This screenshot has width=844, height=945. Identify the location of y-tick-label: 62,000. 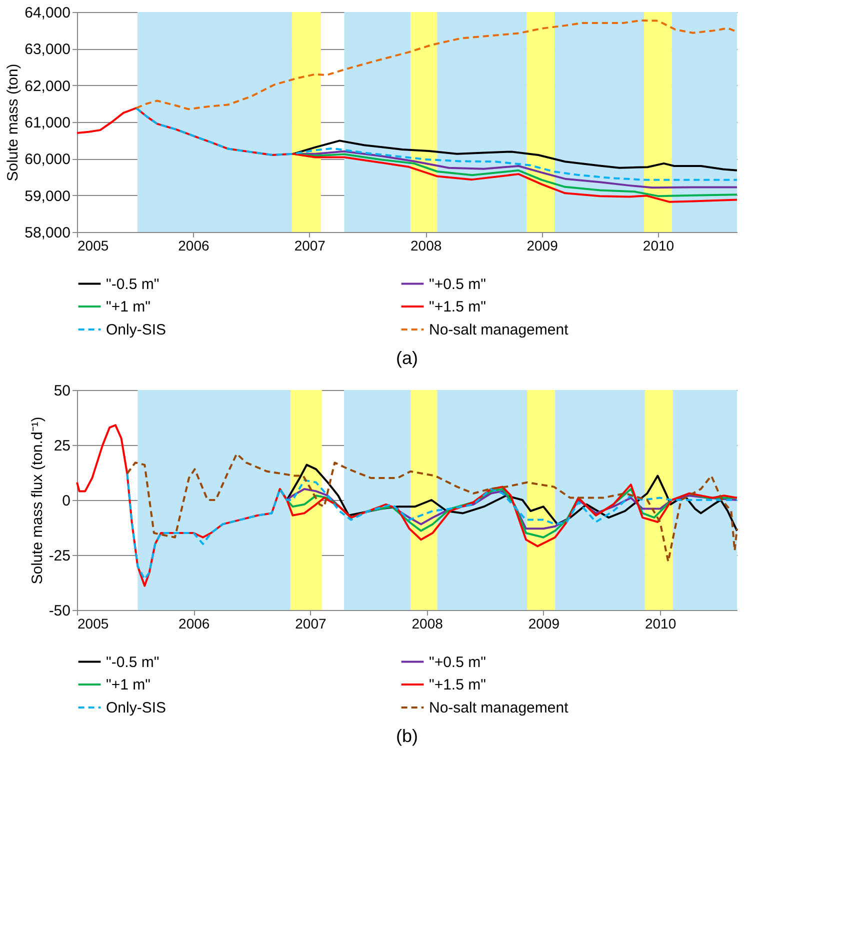
(47, 86).